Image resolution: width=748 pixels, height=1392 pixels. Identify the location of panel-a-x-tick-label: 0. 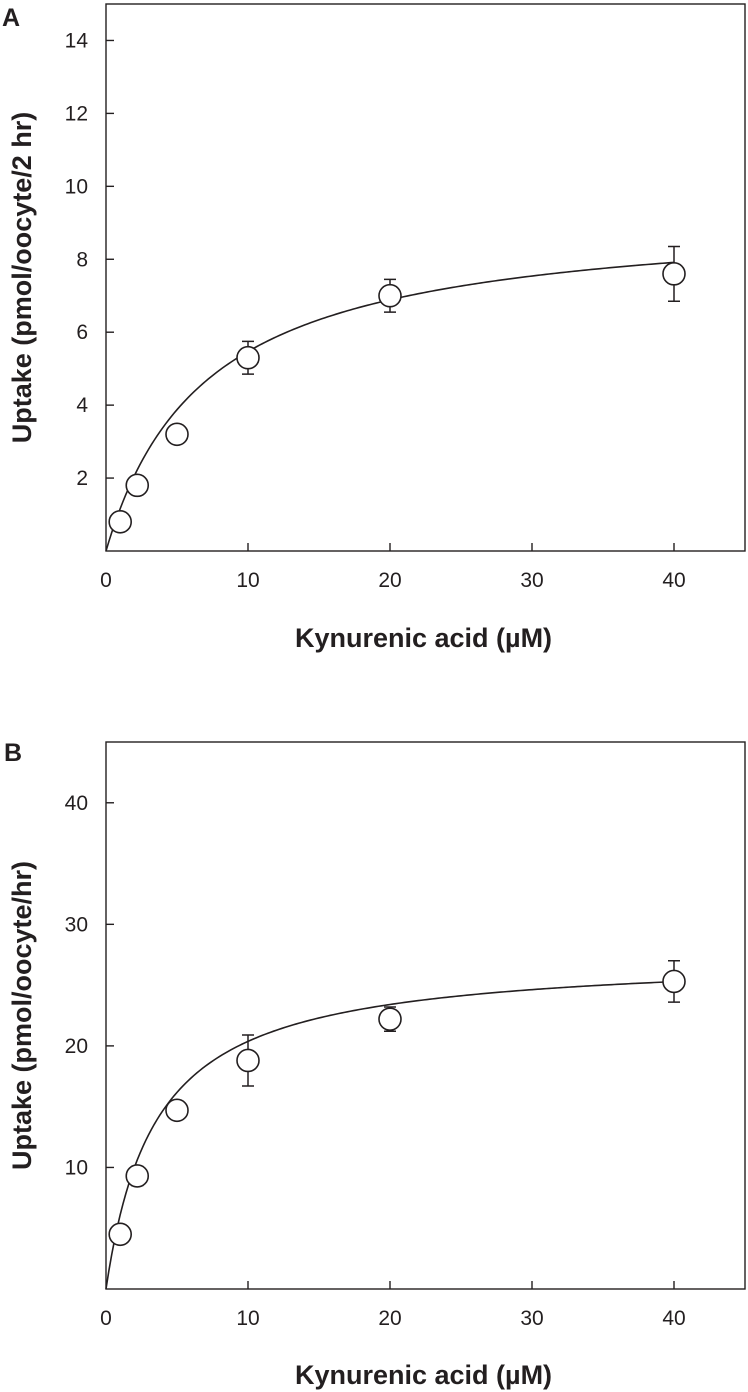
(106, 580).